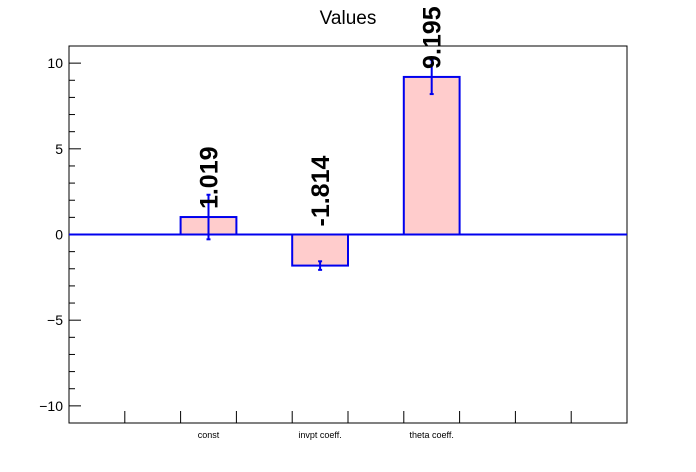 Image resolution: width=696 pixels, height=472 pixels. What do you see at coordinates (433, 37) in the screenshot?
I see `data-label: 9.195` at bounding box center [433, 37].